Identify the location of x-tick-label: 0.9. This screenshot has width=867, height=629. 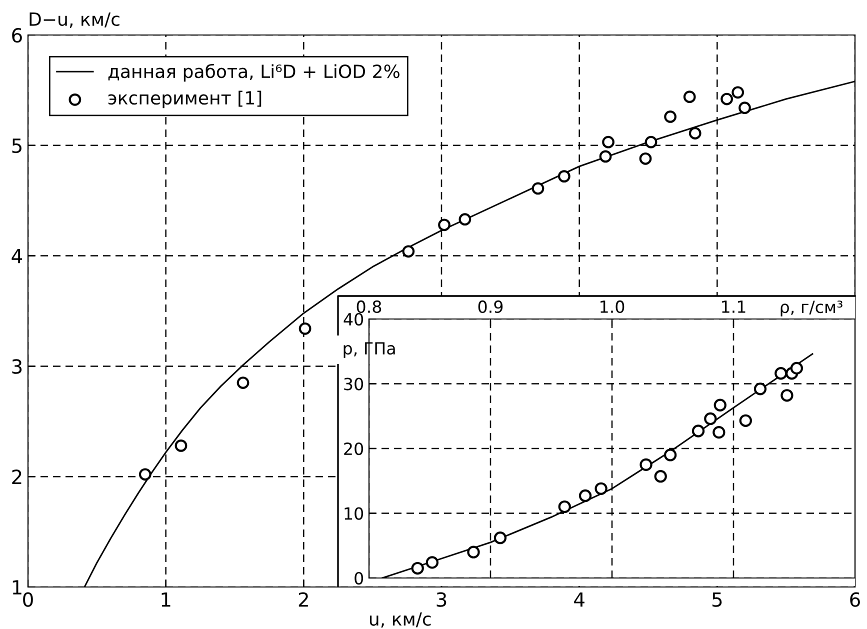
(490, 306).